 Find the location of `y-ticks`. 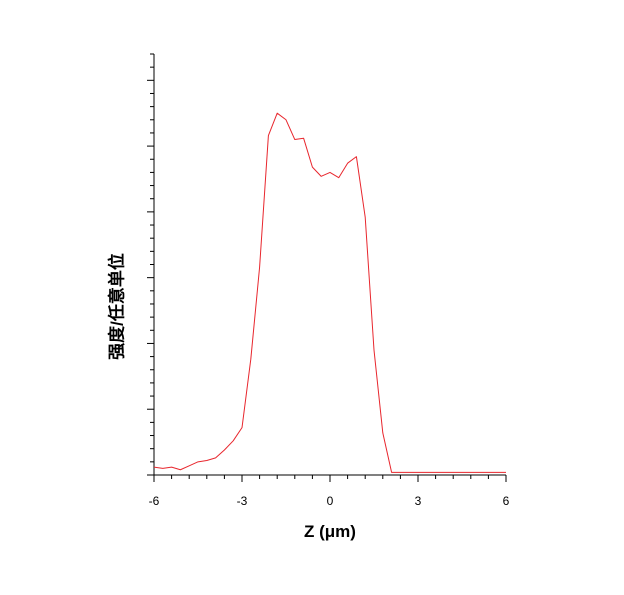

y-ticks is located at coordinates (150, 264).